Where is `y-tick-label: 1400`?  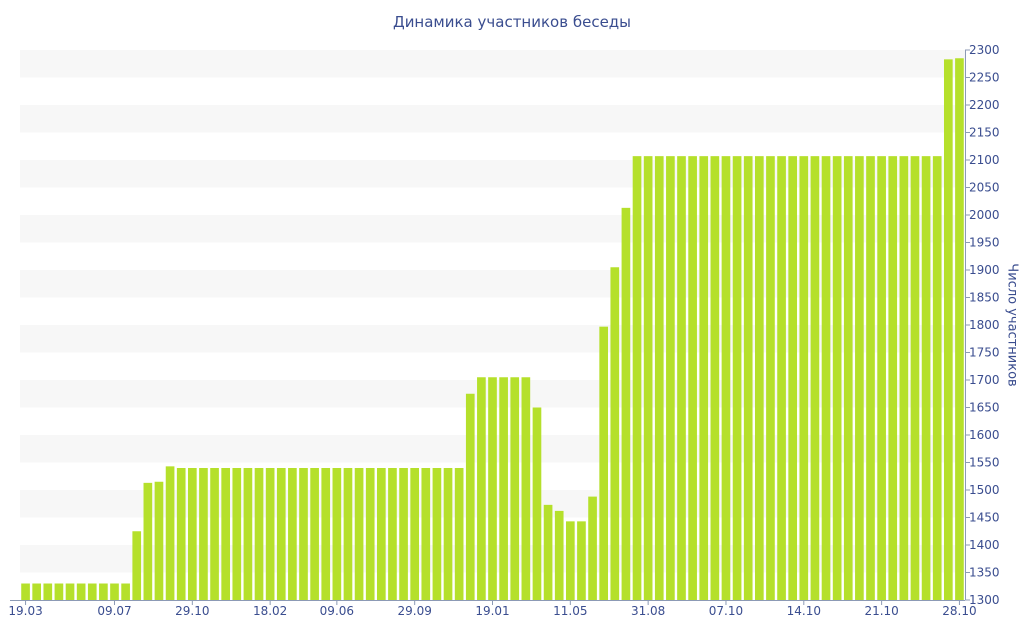 y-tick-label: 1400 is located at coordinates (984, 545).